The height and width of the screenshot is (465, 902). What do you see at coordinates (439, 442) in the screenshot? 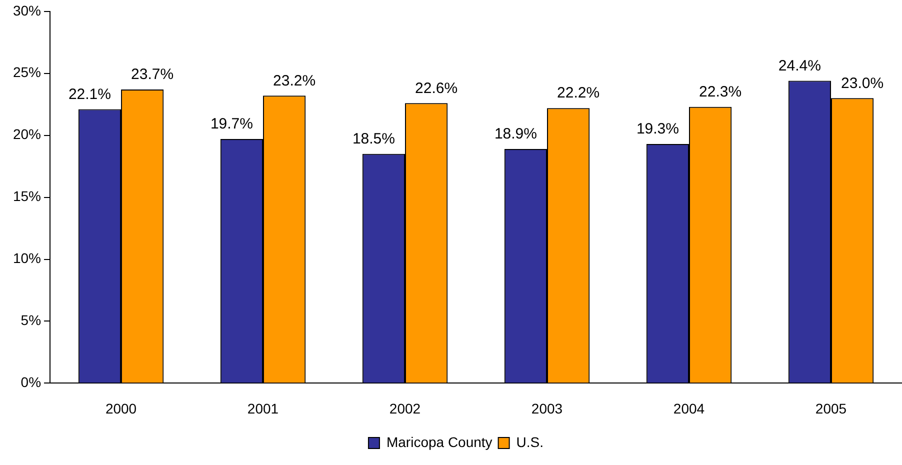
I see `legend-label: Maricopa County` at bounding box center [439, 442].